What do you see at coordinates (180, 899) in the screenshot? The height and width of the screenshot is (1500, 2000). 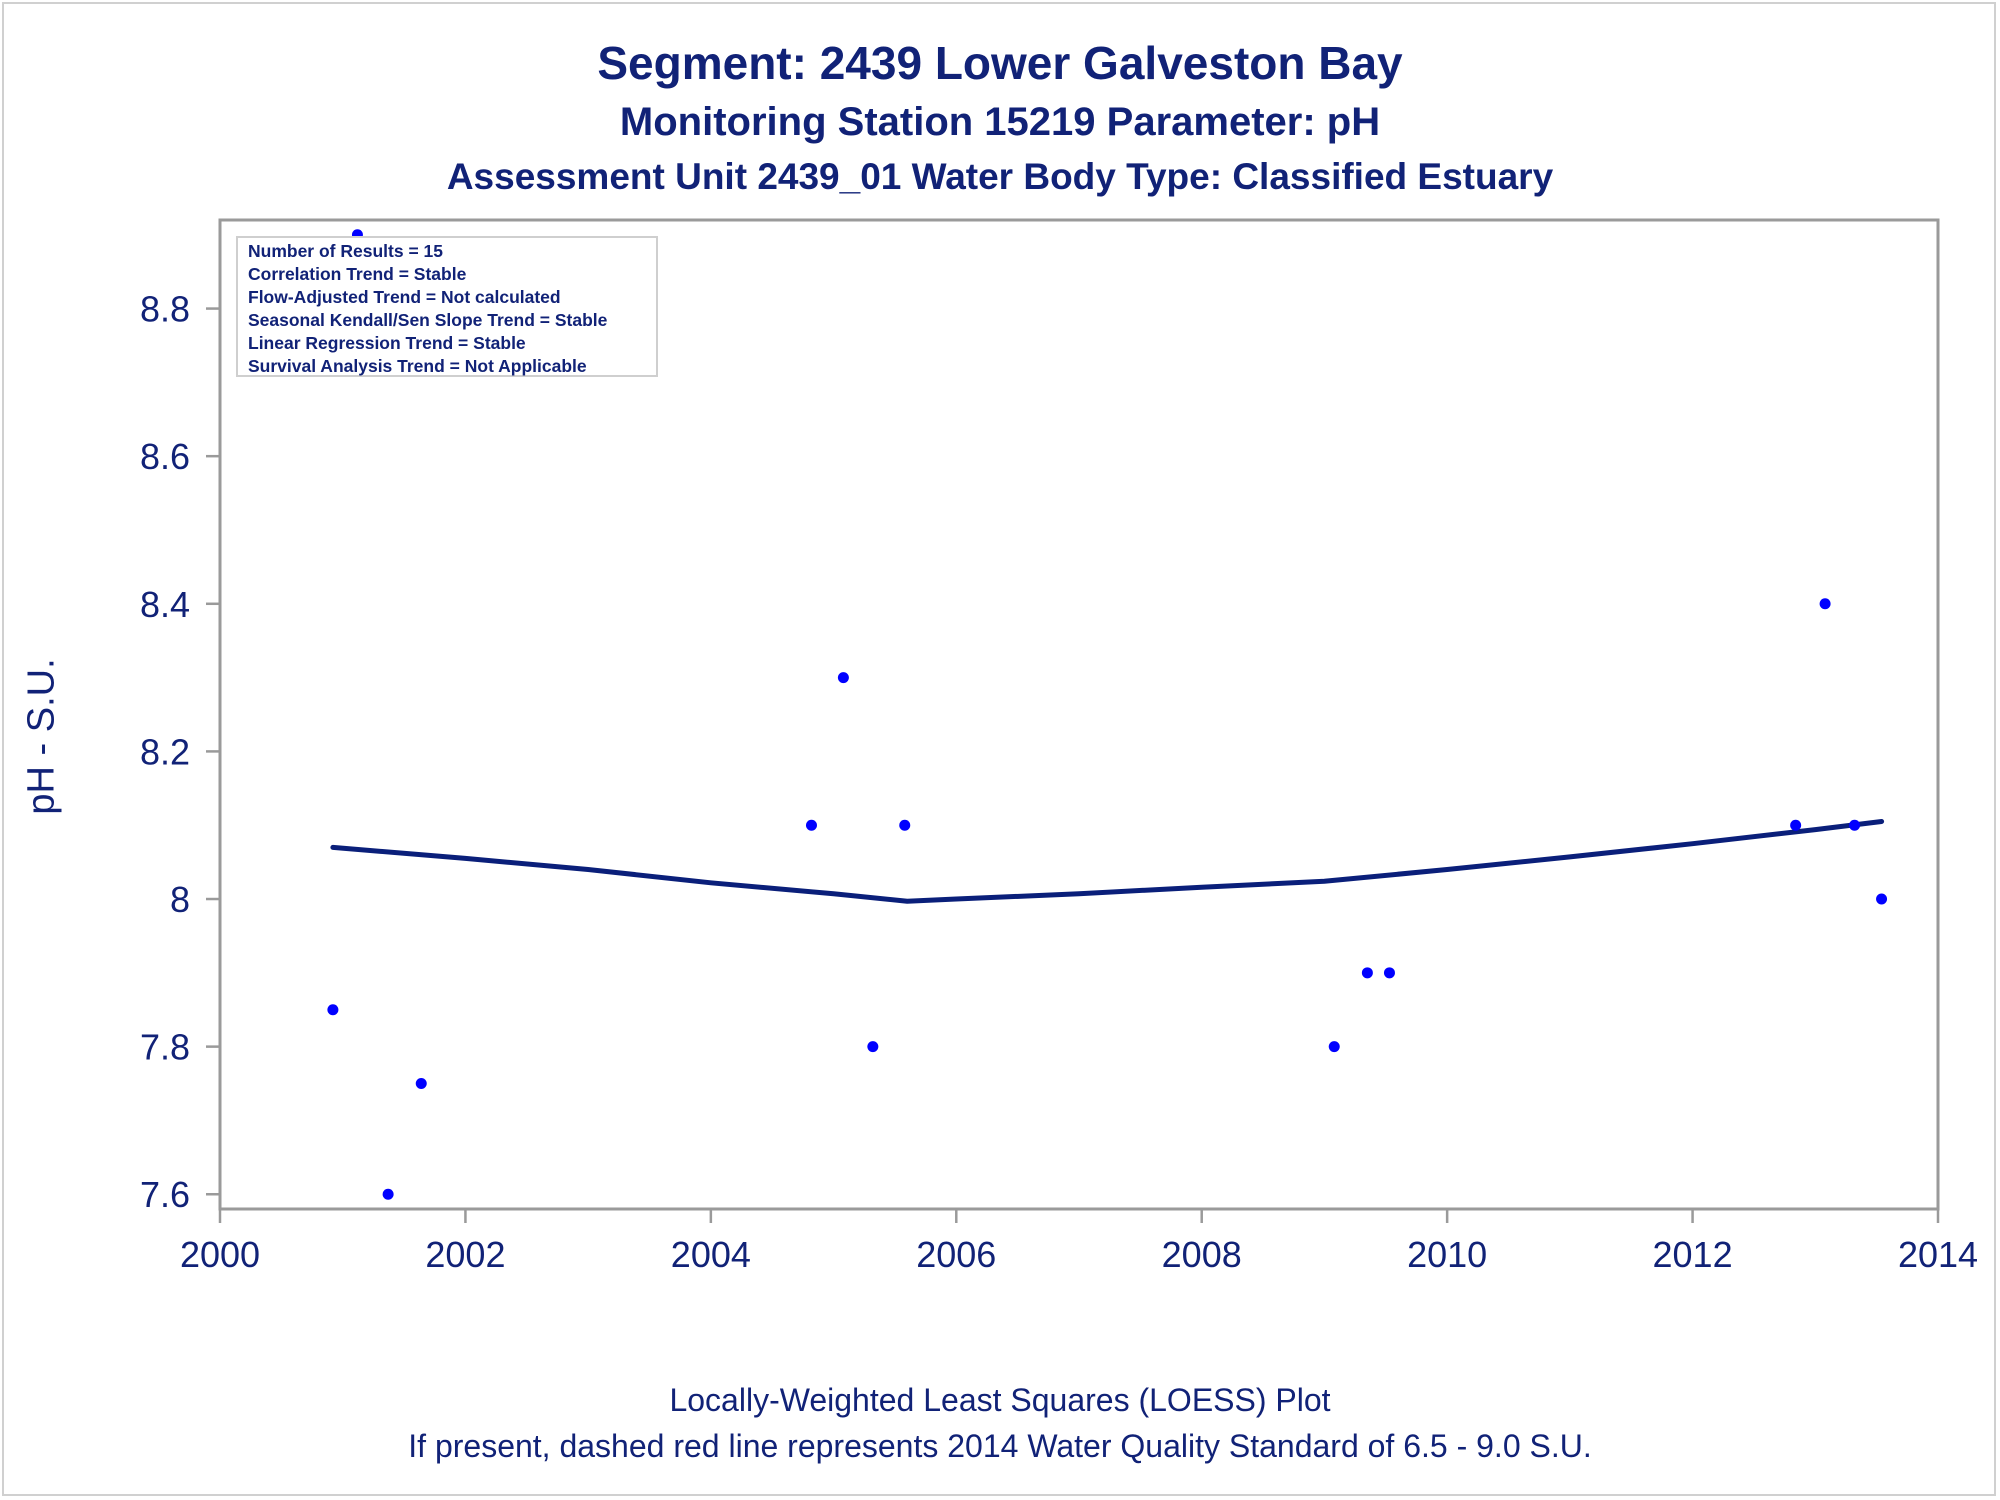 I see `y-tick-label: 8` at bounding box center [180, 899].